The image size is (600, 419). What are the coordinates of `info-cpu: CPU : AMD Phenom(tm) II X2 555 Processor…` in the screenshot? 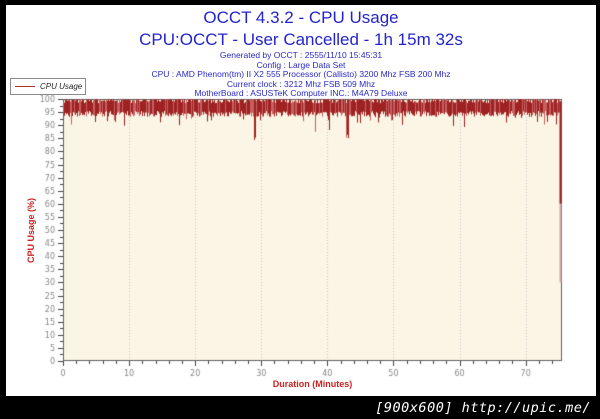 It's located at (301, 74).